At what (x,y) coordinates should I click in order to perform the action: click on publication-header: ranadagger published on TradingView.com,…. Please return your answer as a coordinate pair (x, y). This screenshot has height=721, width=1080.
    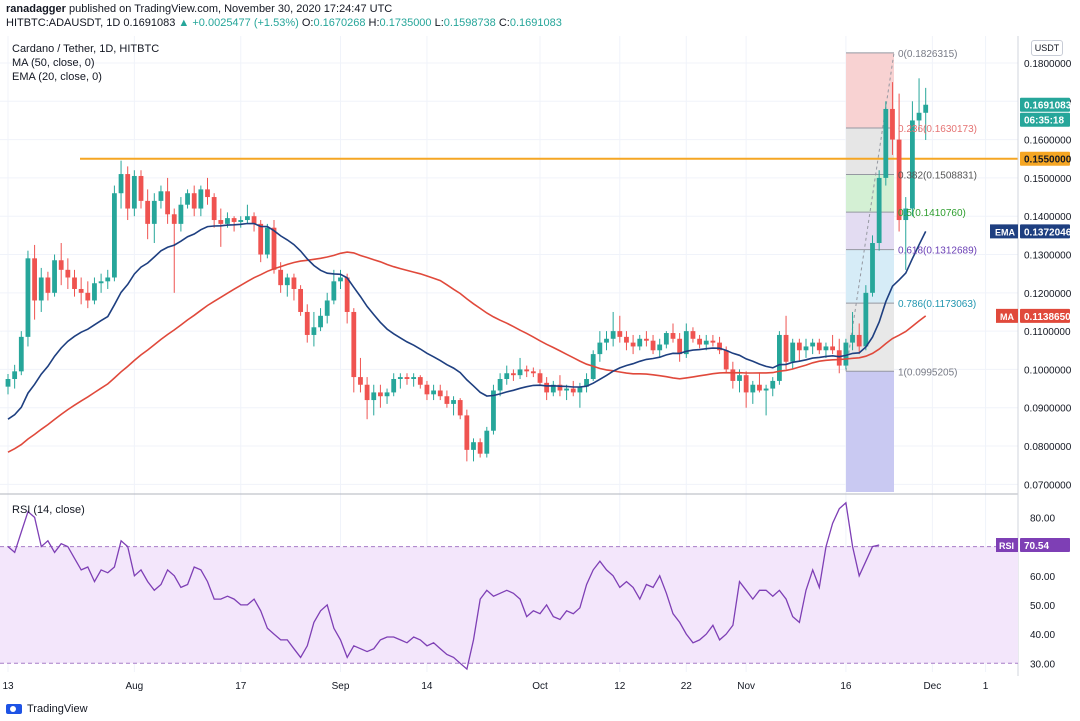
    Looking at the image, I should click on (540, 18).